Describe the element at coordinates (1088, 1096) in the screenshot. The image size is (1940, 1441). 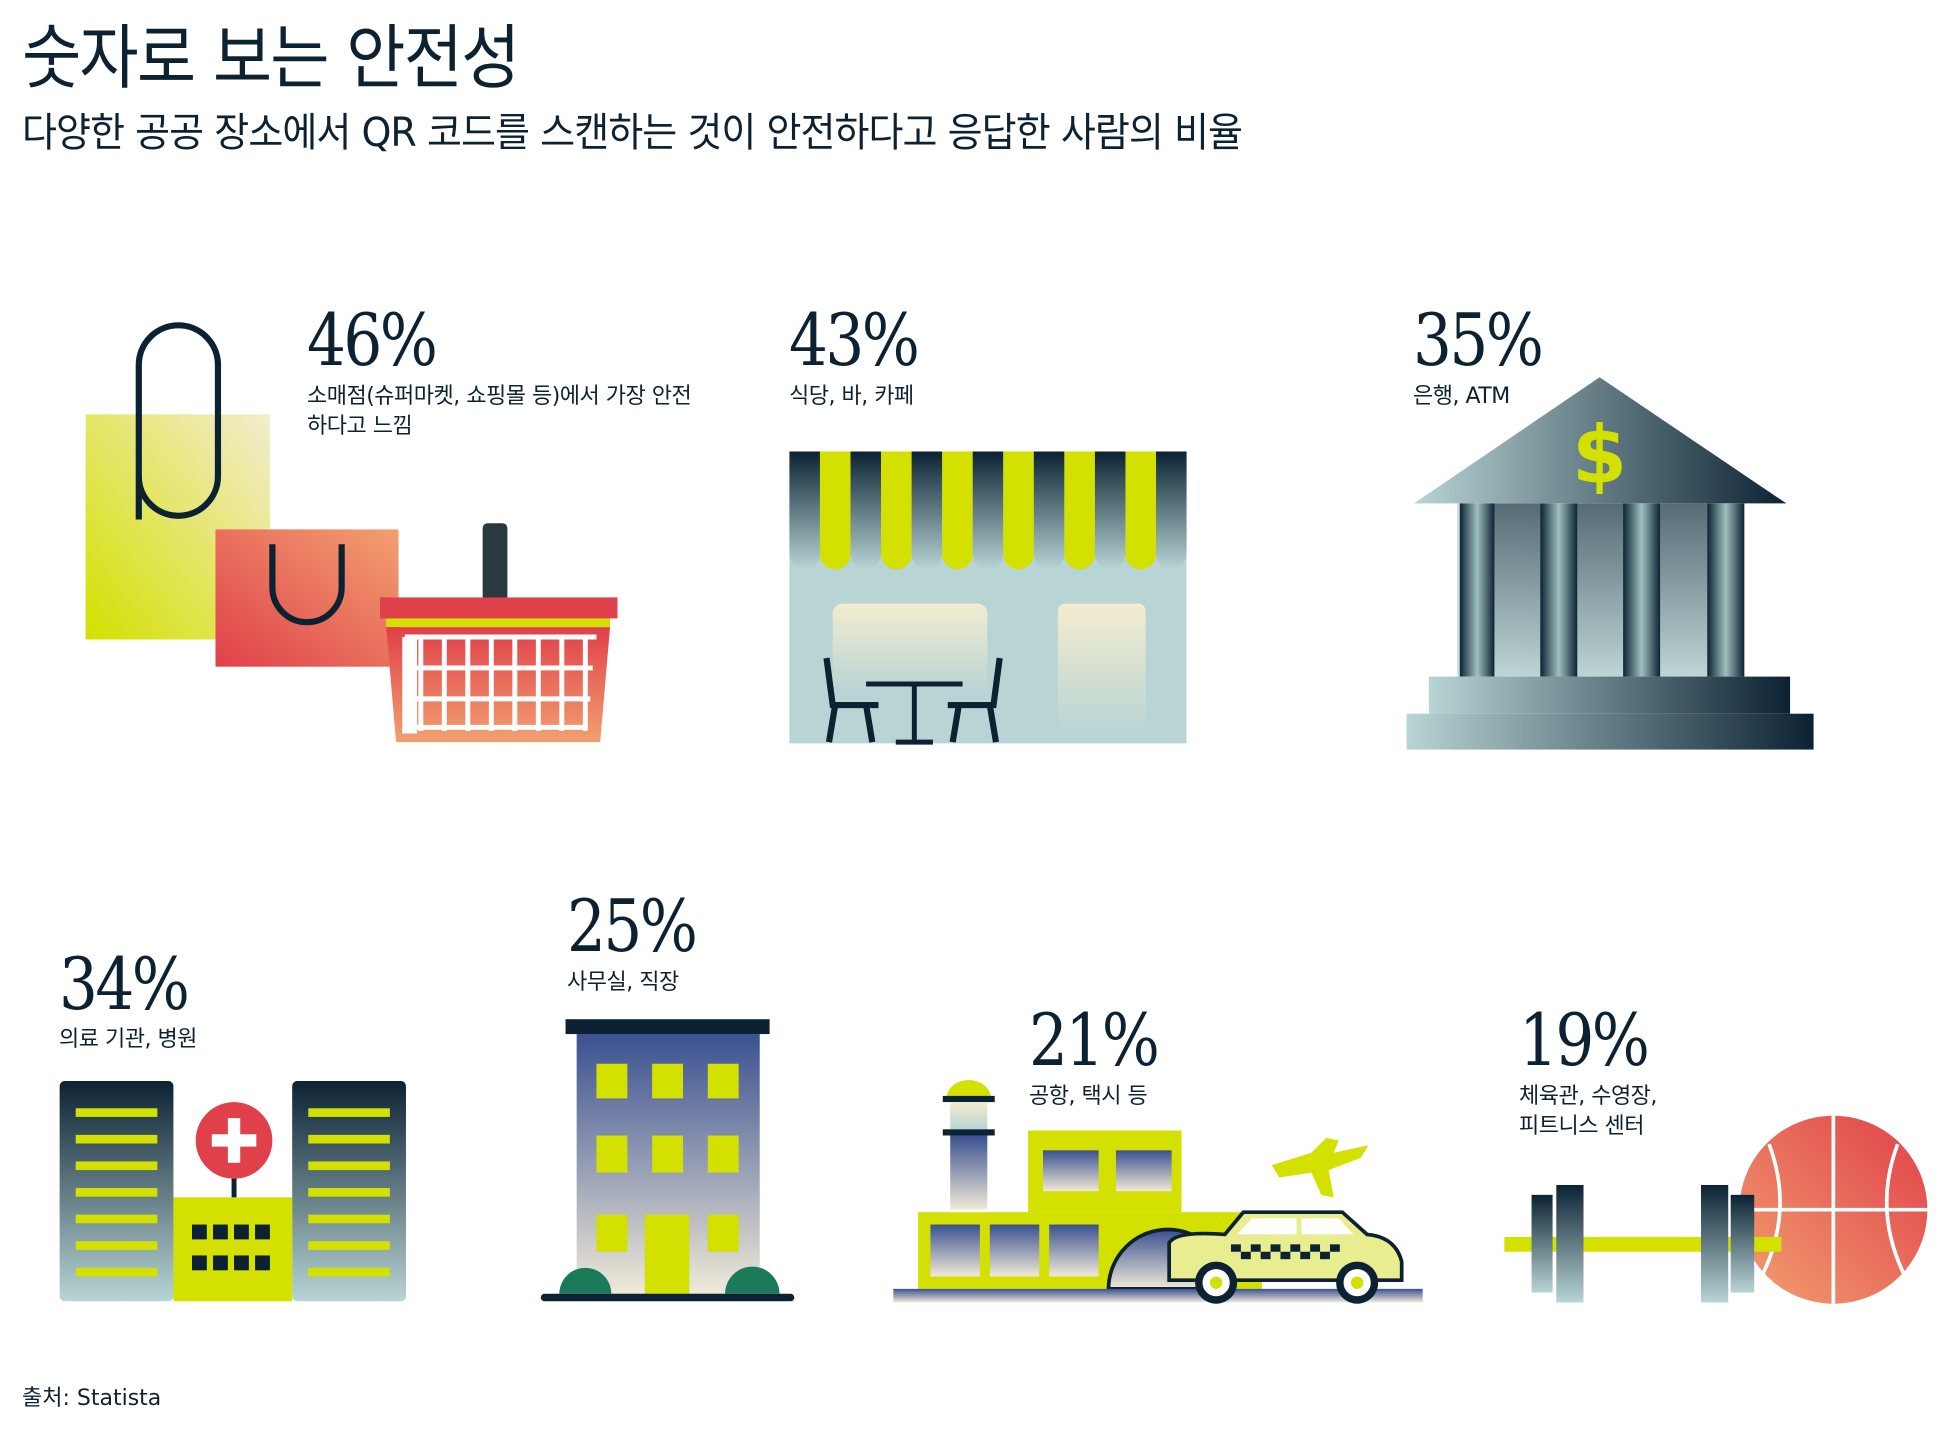
I see `stat-label-airport: 공항, 택시 등` at that location.